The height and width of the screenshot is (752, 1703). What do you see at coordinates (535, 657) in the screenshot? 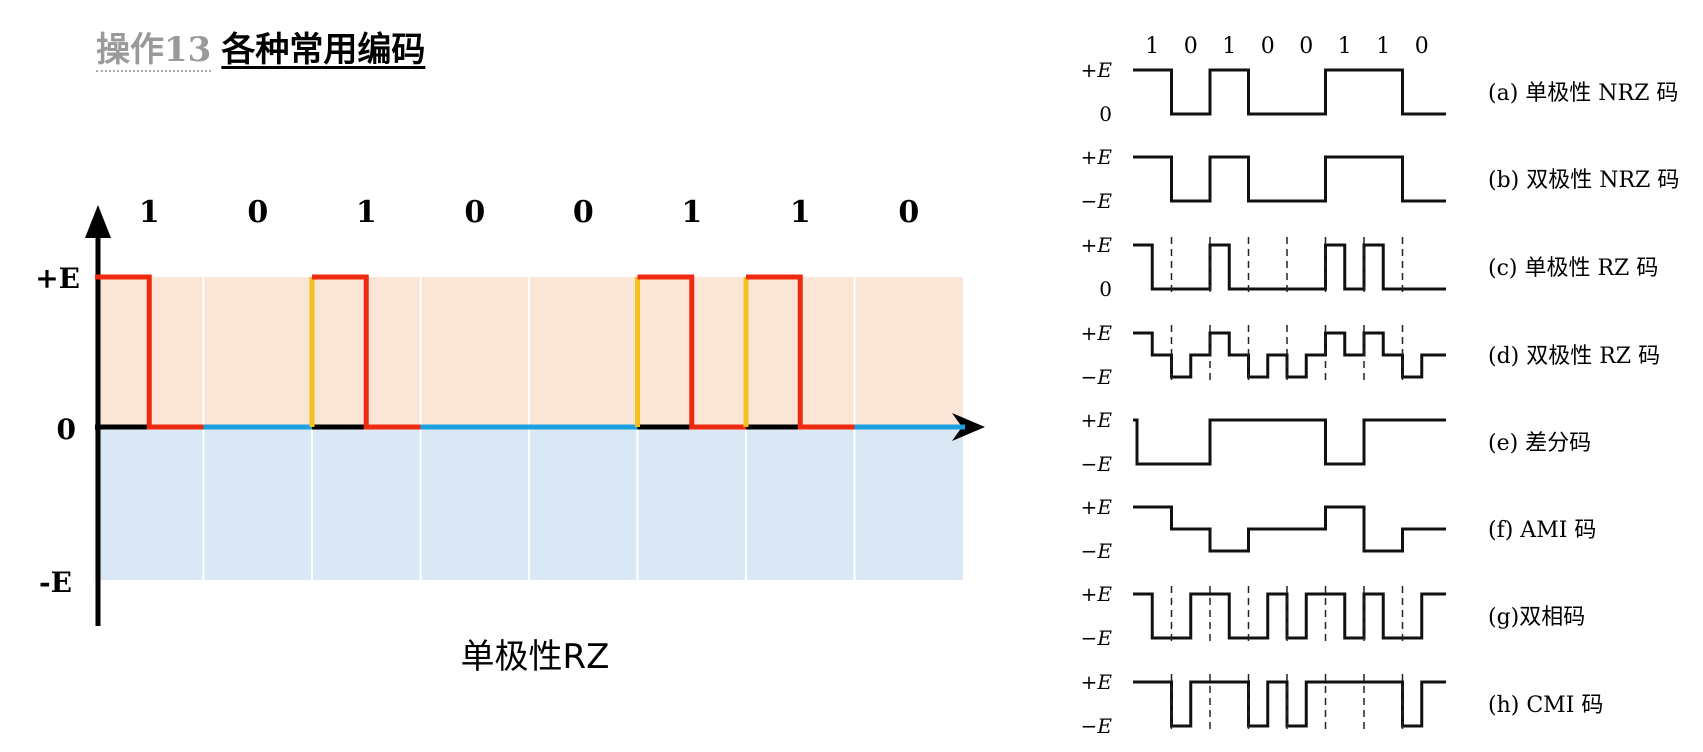
I see `chart-caption: 单极性RZ` at bounding box center [535, 657].